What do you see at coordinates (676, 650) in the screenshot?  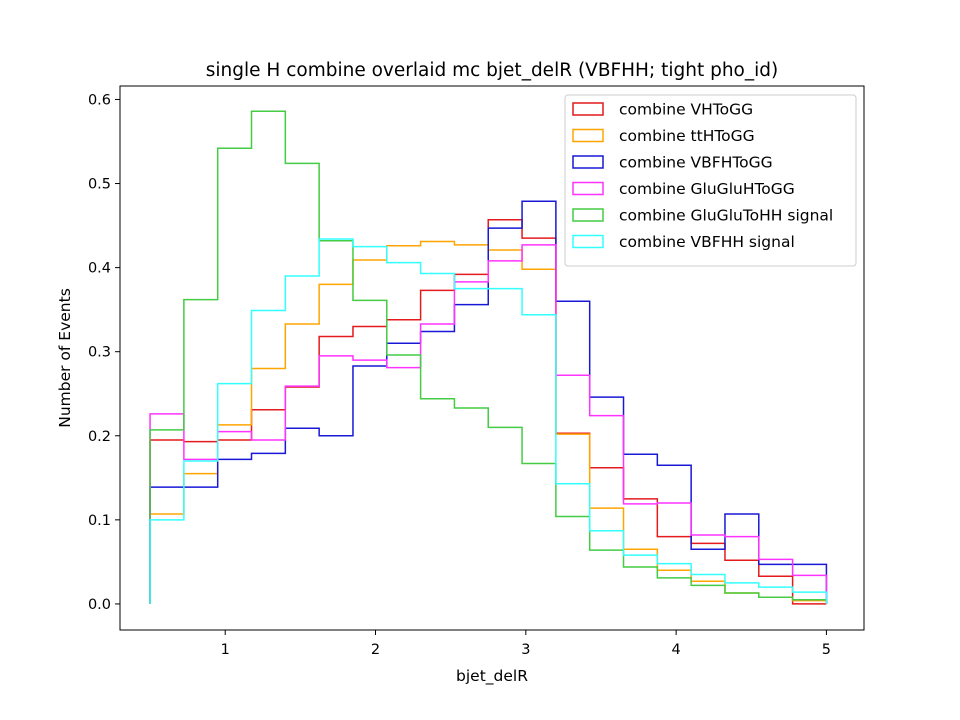 I see `x-tick-label: 4` at bounding box center [676, 650].